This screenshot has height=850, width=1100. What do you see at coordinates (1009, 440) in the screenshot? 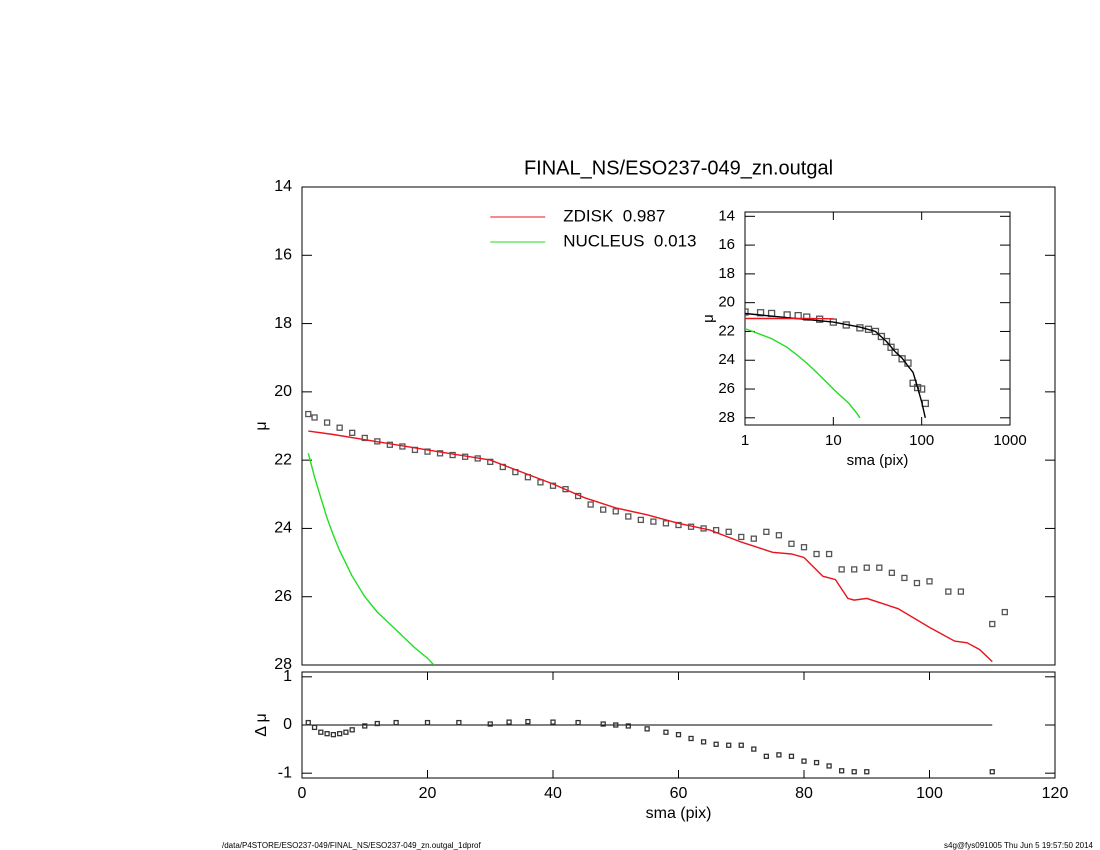
I see `x-tick-label: 1000` at bounding box center [1009, 440].